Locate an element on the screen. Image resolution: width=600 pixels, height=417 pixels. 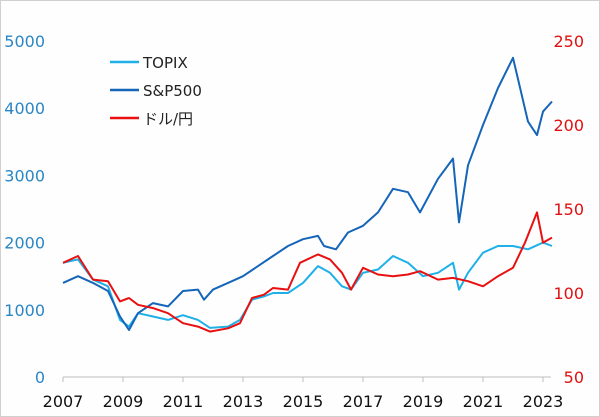
y-right-tick-label: 50 is located at coordinates (574, 377).